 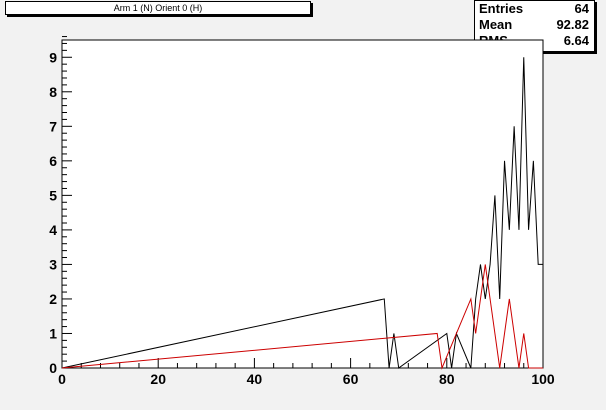 I want to click on y-tick-label: 0, so click(x=53, y=368).